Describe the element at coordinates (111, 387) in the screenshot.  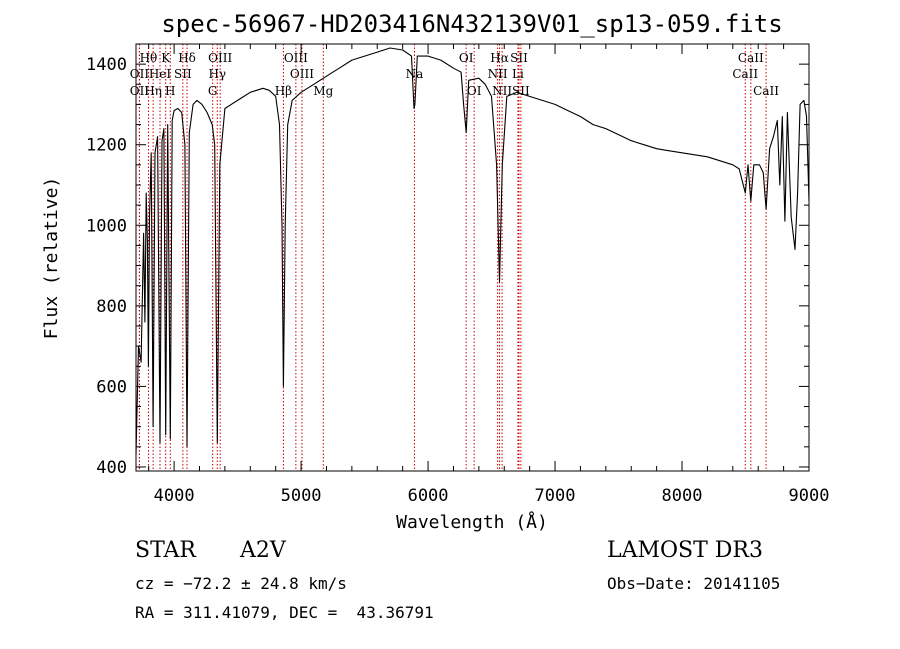
I see `y-tick-label: 600` at that location.